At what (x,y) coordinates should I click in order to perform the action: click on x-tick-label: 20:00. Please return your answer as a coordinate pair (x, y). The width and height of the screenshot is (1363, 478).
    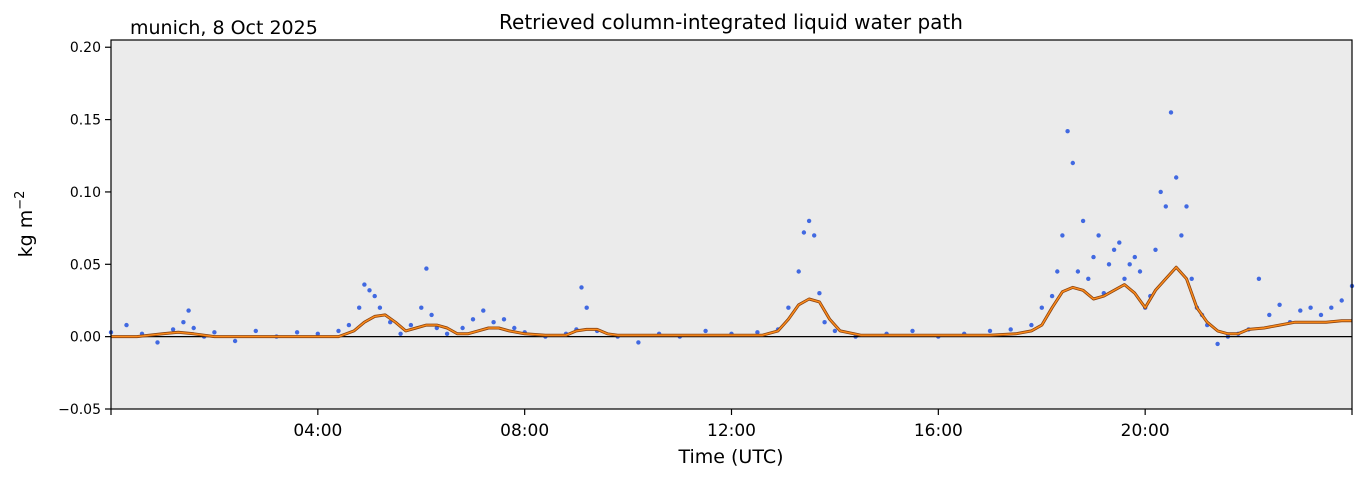
    Looking at the image, I should click on (1145, 431).